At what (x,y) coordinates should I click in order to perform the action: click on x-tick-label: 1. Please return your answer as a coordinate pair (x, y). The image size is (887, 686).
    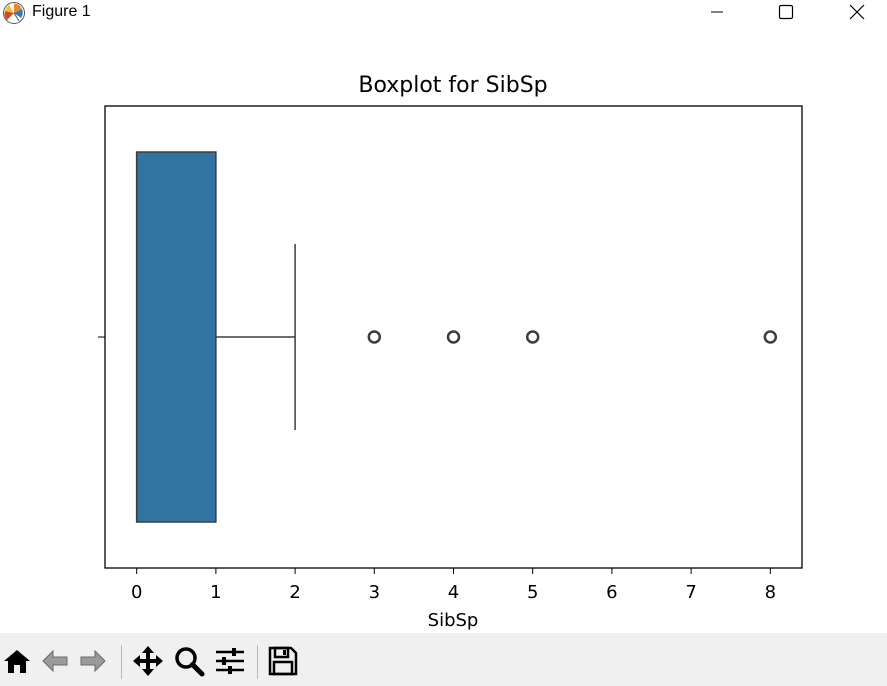
    Looking at the image, I should click on (215, 592).